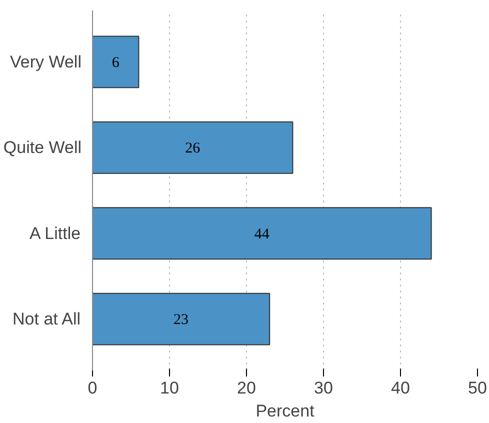 The height and width of the screenshot is (423, 489). I want to click on data-label: 44, so click(262, 234).